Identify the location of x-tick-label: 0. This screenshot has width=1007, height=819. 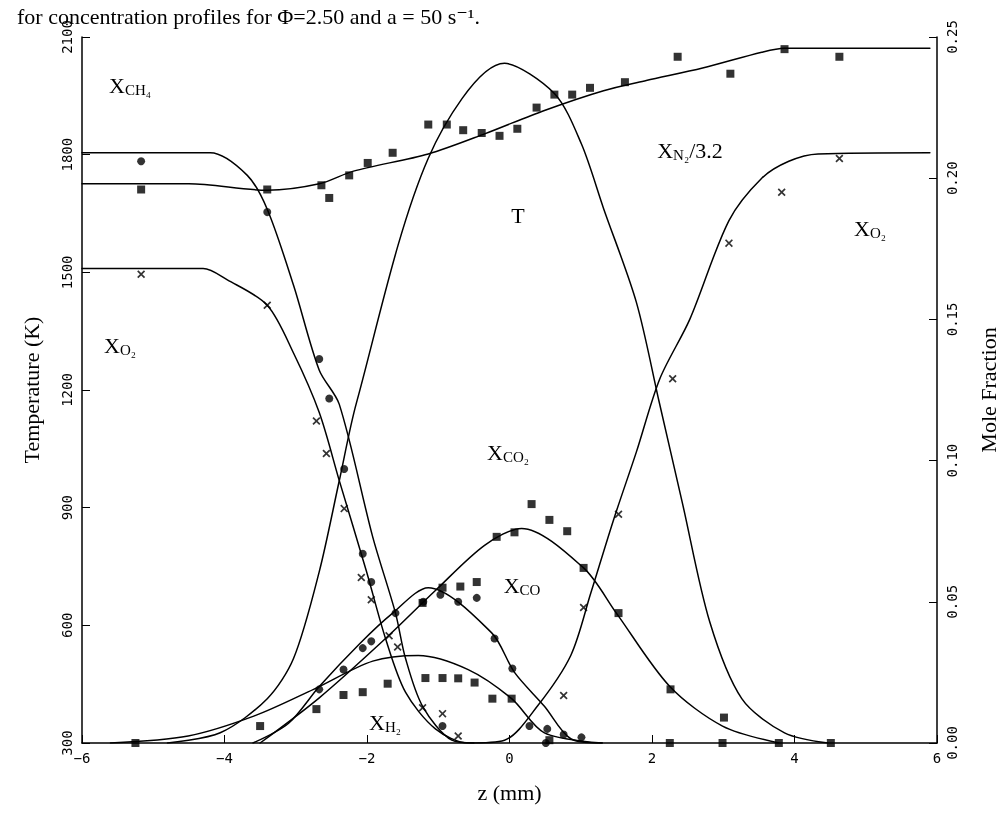
(509, 758).